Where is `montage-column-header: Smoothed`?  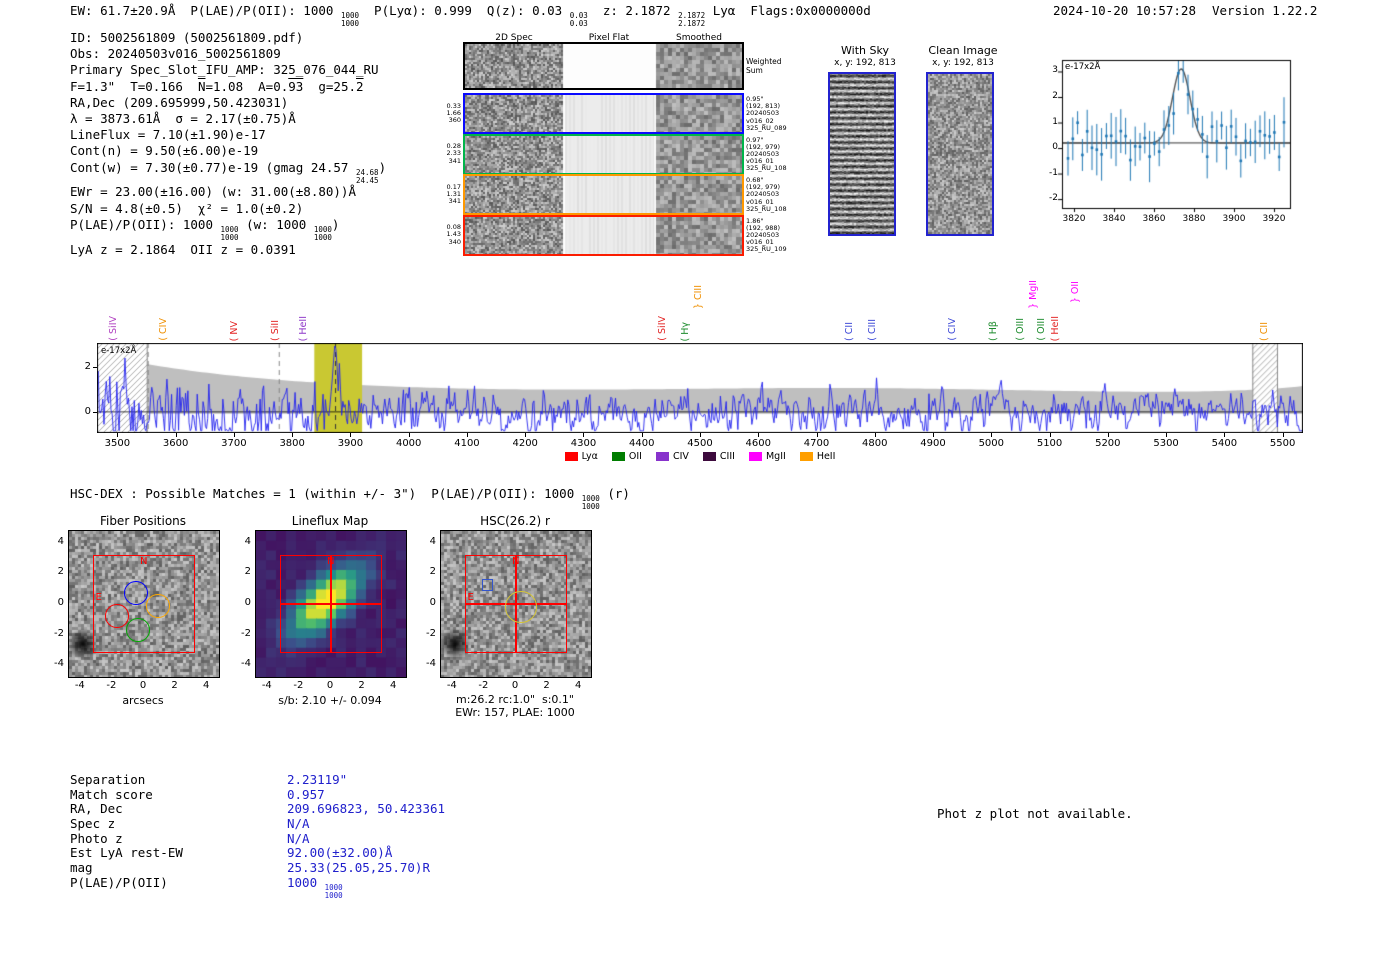 montage-column-header: Smoothed is located at coordinates (699, 38).